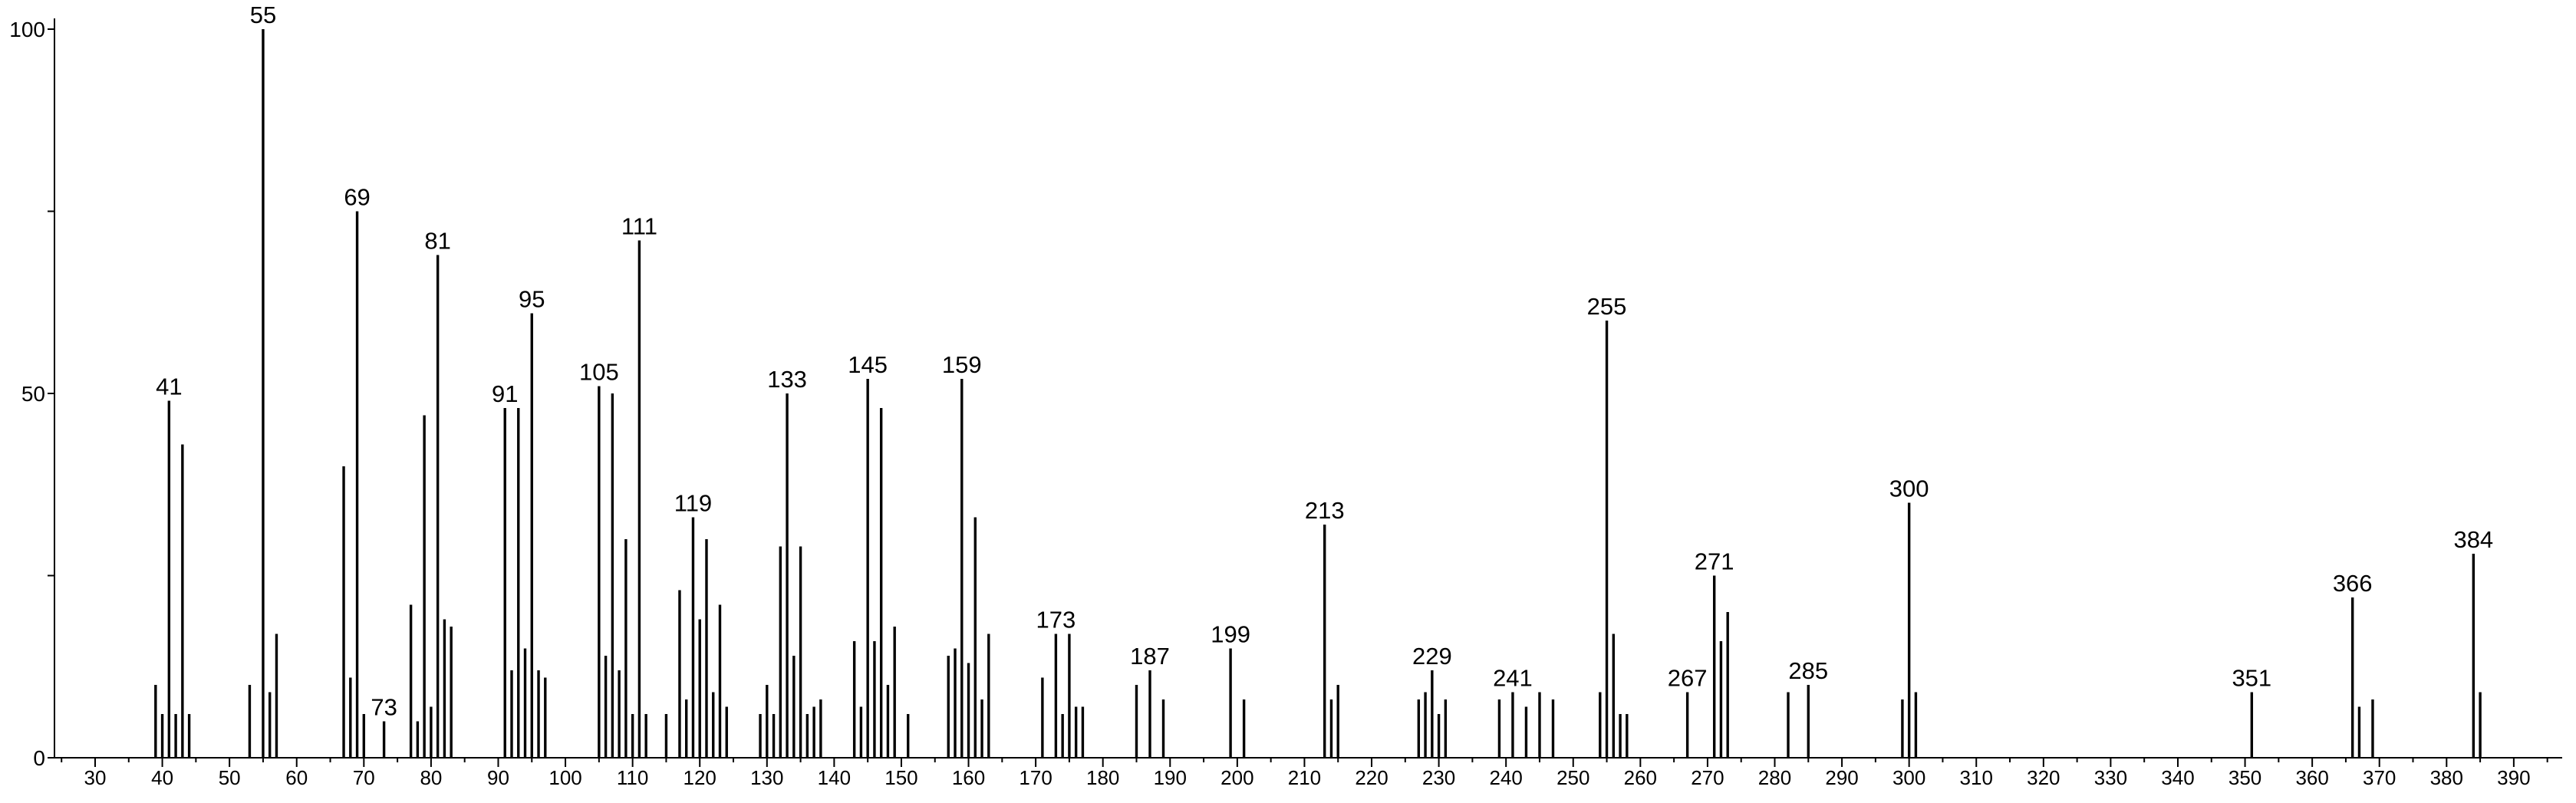 The image size is (2576, 803). I want to click on y-axis-ticks: 0 50 100, so click(31, 394).